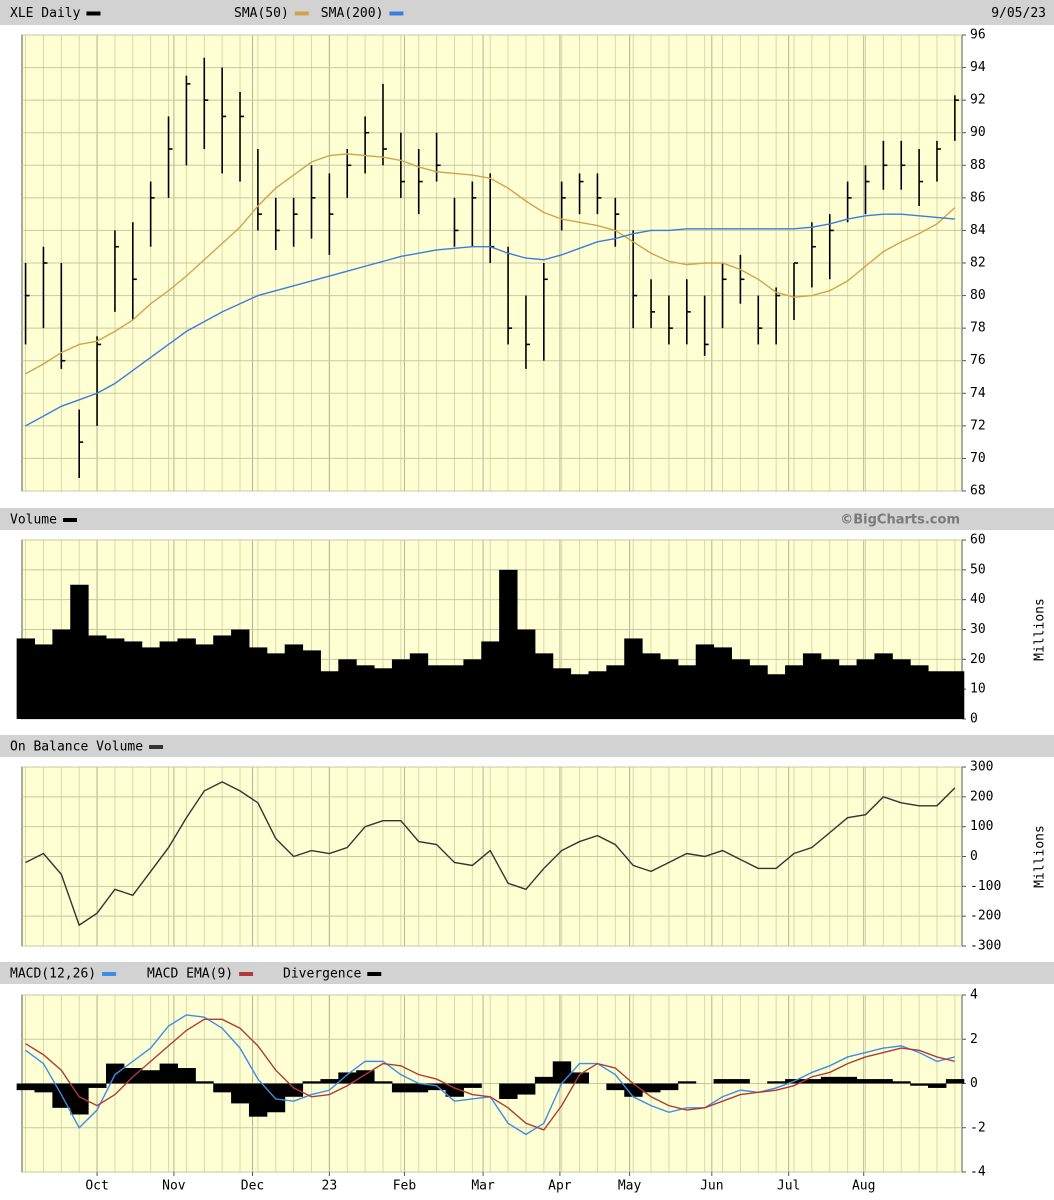  What do you see at coordinates (405, 1186) in the screenshot?
I see `x-tick-label: Feb` at bounding box center [405, 1186].